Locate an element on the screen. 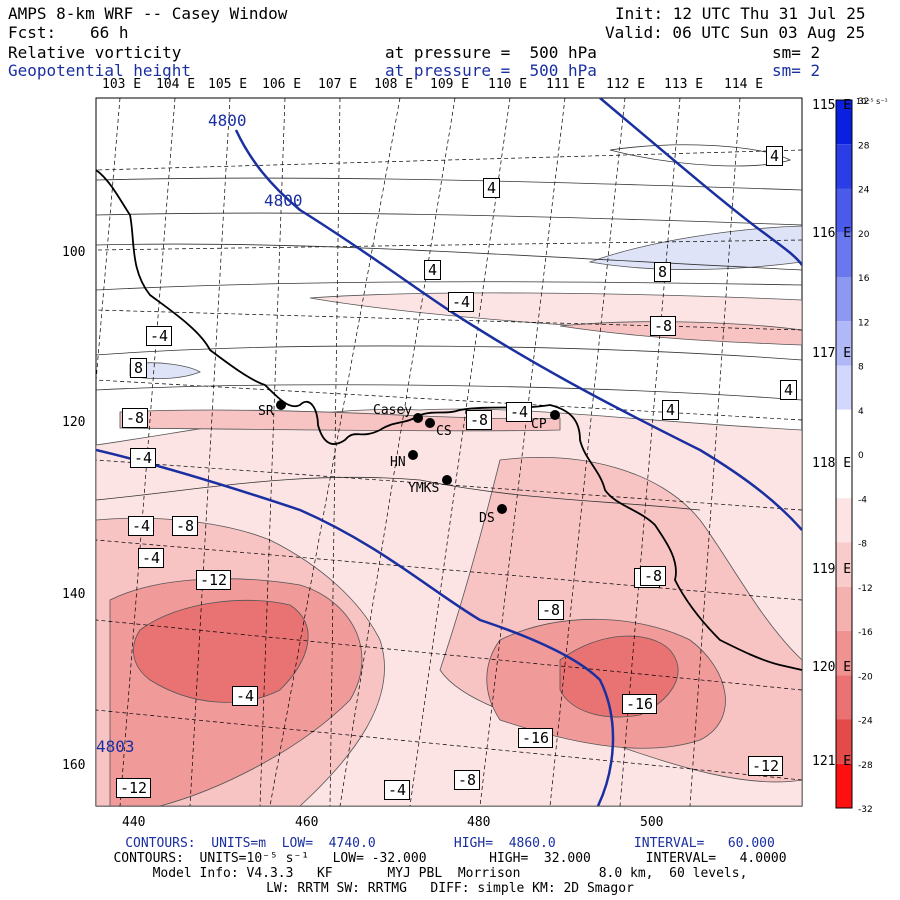  station-label-casey: Casey is located at coordinates (393, 410).